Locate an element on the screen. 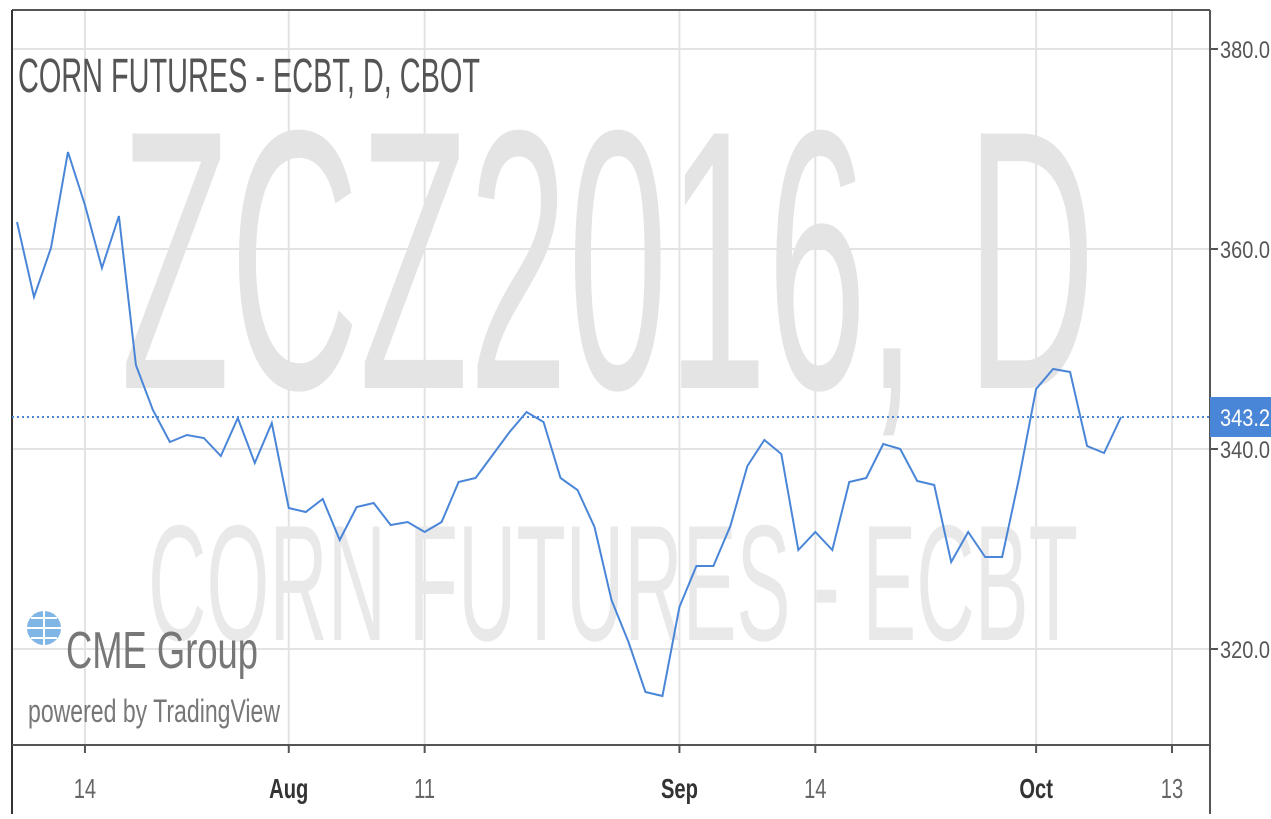  logo-text: CME Group is located at coordinates (162, 651).